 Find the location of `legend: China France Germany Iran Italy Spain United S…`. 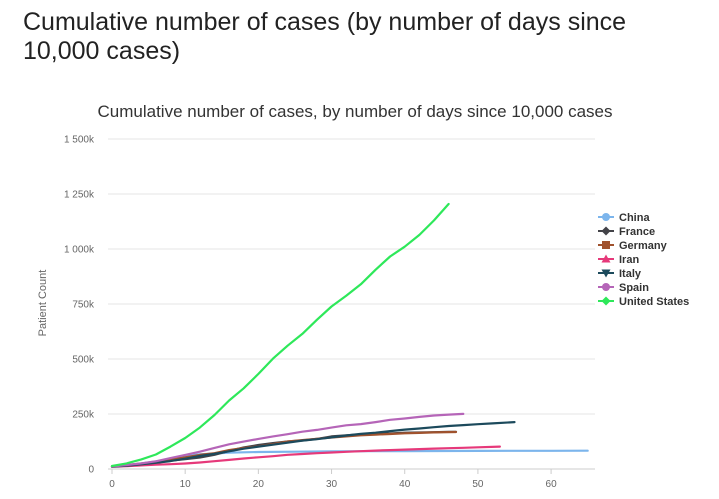

legend: China France Germany Iran Italy Spain United S… is located at coordinates (643, 260).